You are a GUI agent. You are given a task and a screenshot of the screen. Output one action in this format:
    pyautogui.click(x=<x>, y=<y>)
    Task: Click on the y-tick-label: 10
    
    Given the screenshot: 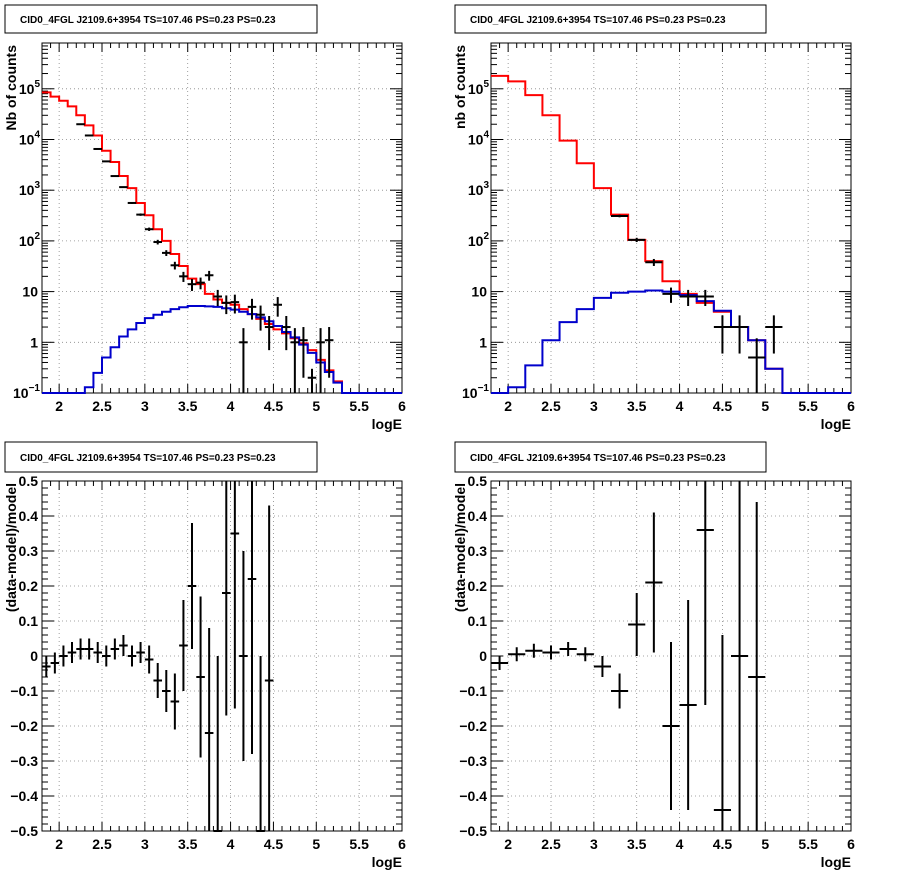 What is the action you would take?
    pyautogui.click(x=479, y=292)
    